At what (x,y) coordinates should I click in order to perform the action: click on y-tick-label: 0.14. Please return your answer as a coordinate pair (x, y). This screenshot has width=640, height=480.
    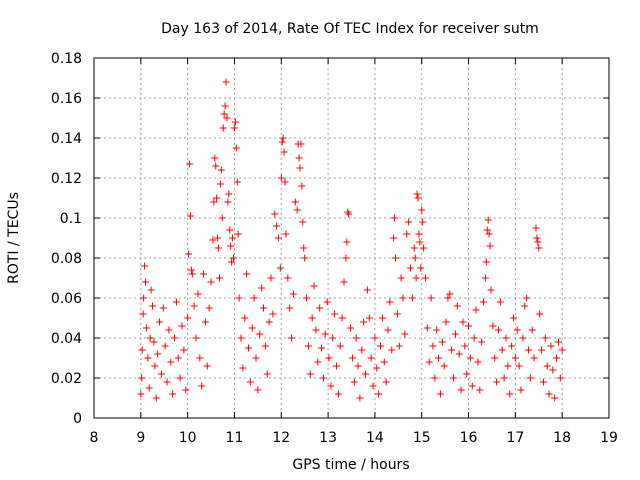
    Looking at the image, I should click on (66, 139).